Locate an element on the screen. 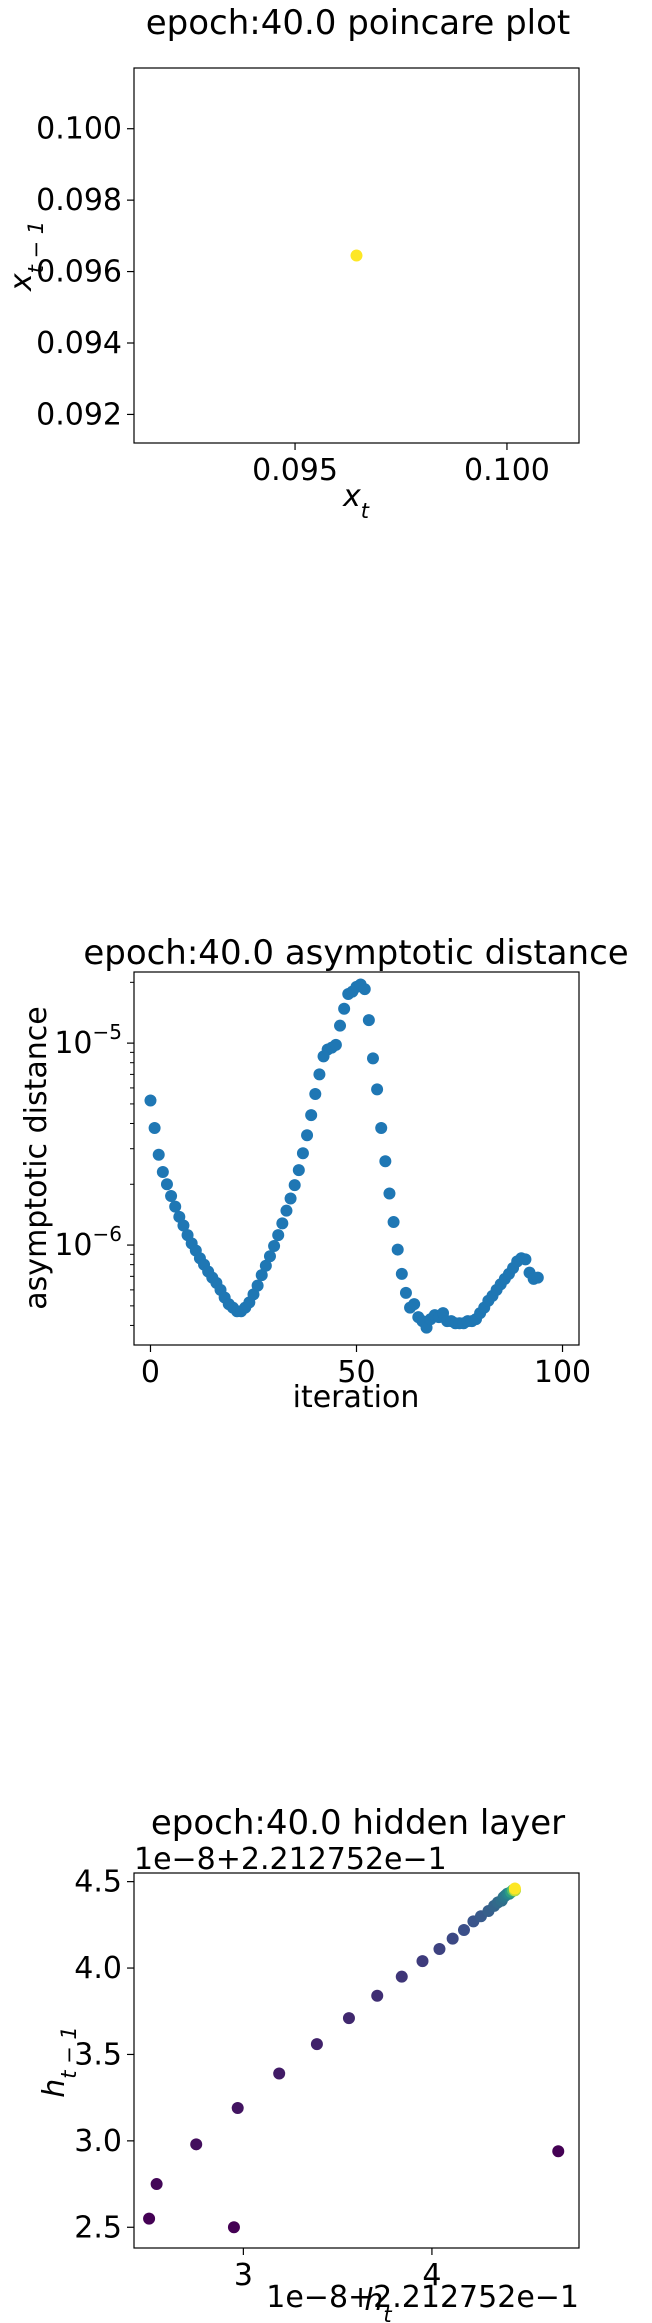 This screenshot has height=2323, width=652. hidden-x-label: ht is located at coordinates (378, 2303).